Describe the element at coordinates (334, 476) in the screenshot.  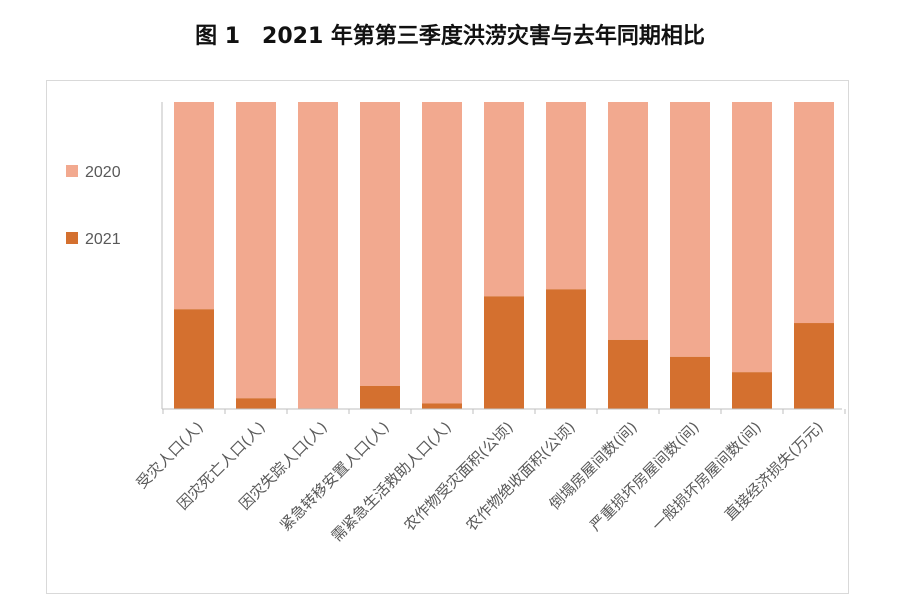
I see `x-tick-label: 紧急转移安置人口(人)` at that location.